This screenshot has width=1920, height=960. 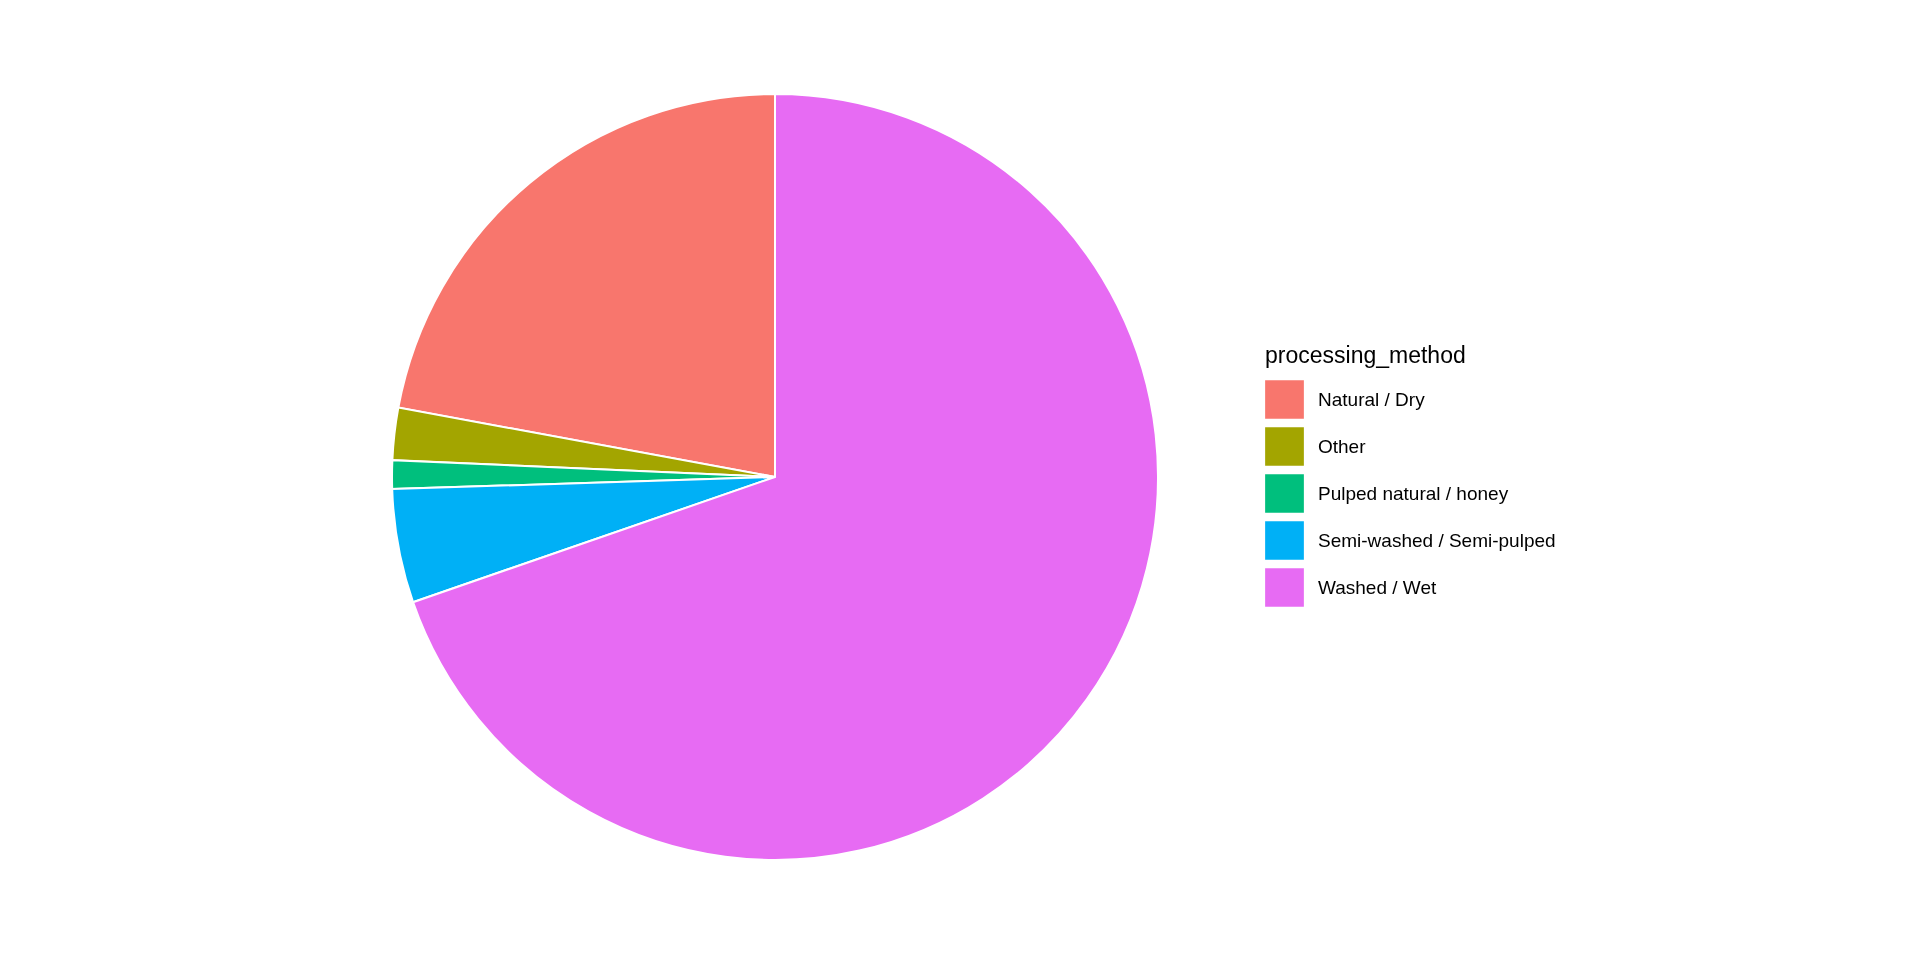 I want to click on legend-label: Pulped natural / honey, so click(x=1413, y=493).